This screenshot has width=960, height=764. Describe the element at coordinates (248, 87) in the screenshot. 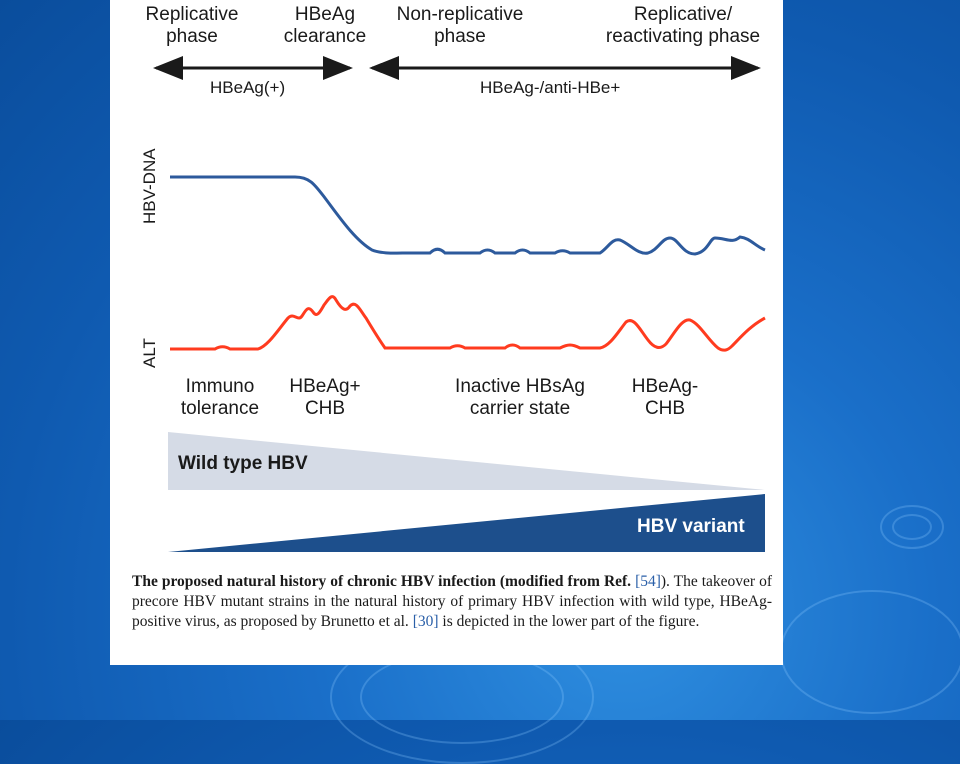

I see `hbeag-positive-band-label: HBeAg(+)` at that location.